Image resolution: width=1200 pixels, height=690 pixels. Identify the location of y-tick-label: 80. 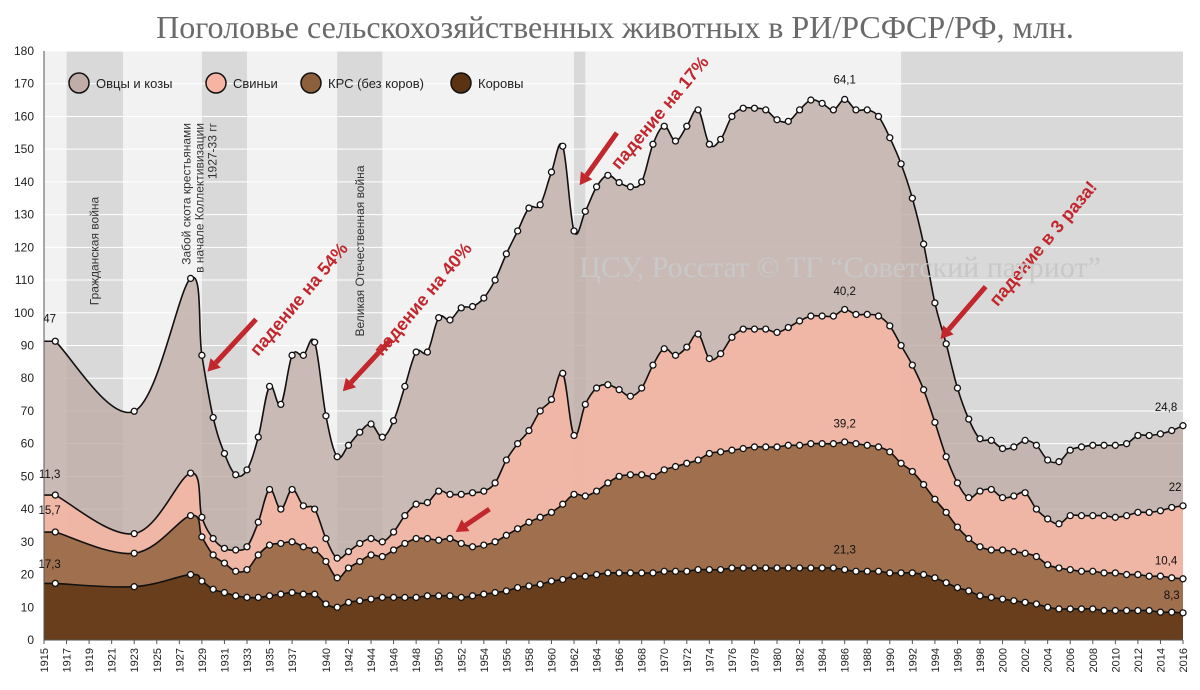
(28, 378).